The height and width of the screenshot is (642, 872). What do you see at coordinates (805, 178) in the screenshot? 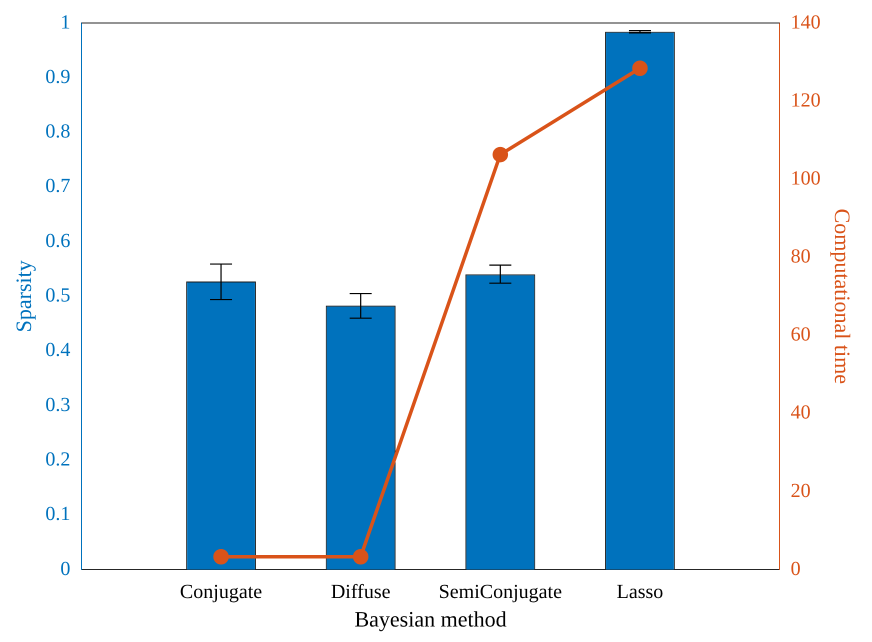
I see `y2-tick-label: 100` at bounding box center [805, 178].